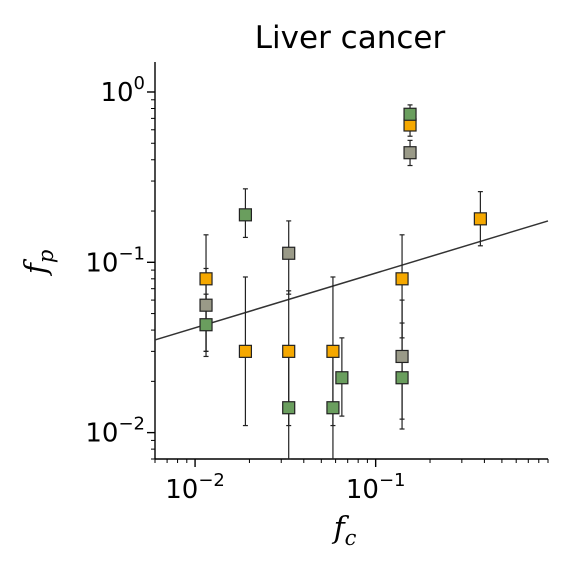  Describe the element at coordinates (344, 530) in the screenshot. I see `x-axis-label: fc` at that location.